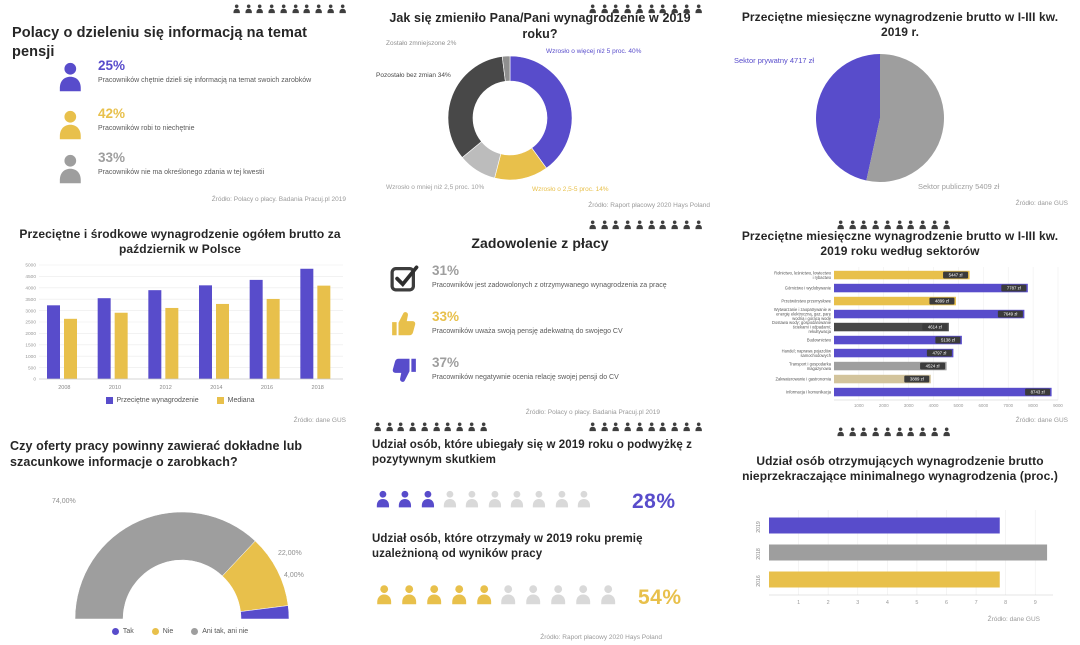  Describe the element at coordinates (959, 186) in the screenshot. I see `pie-slice-label: Sektor publiczny 5409 zł` at that location.